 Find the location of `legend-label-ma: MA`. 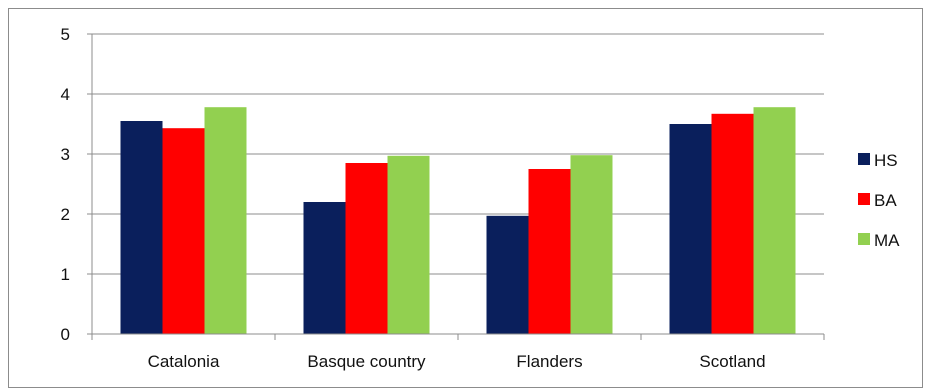

legend-label-ma: MA is located at coordinates (887, 240).